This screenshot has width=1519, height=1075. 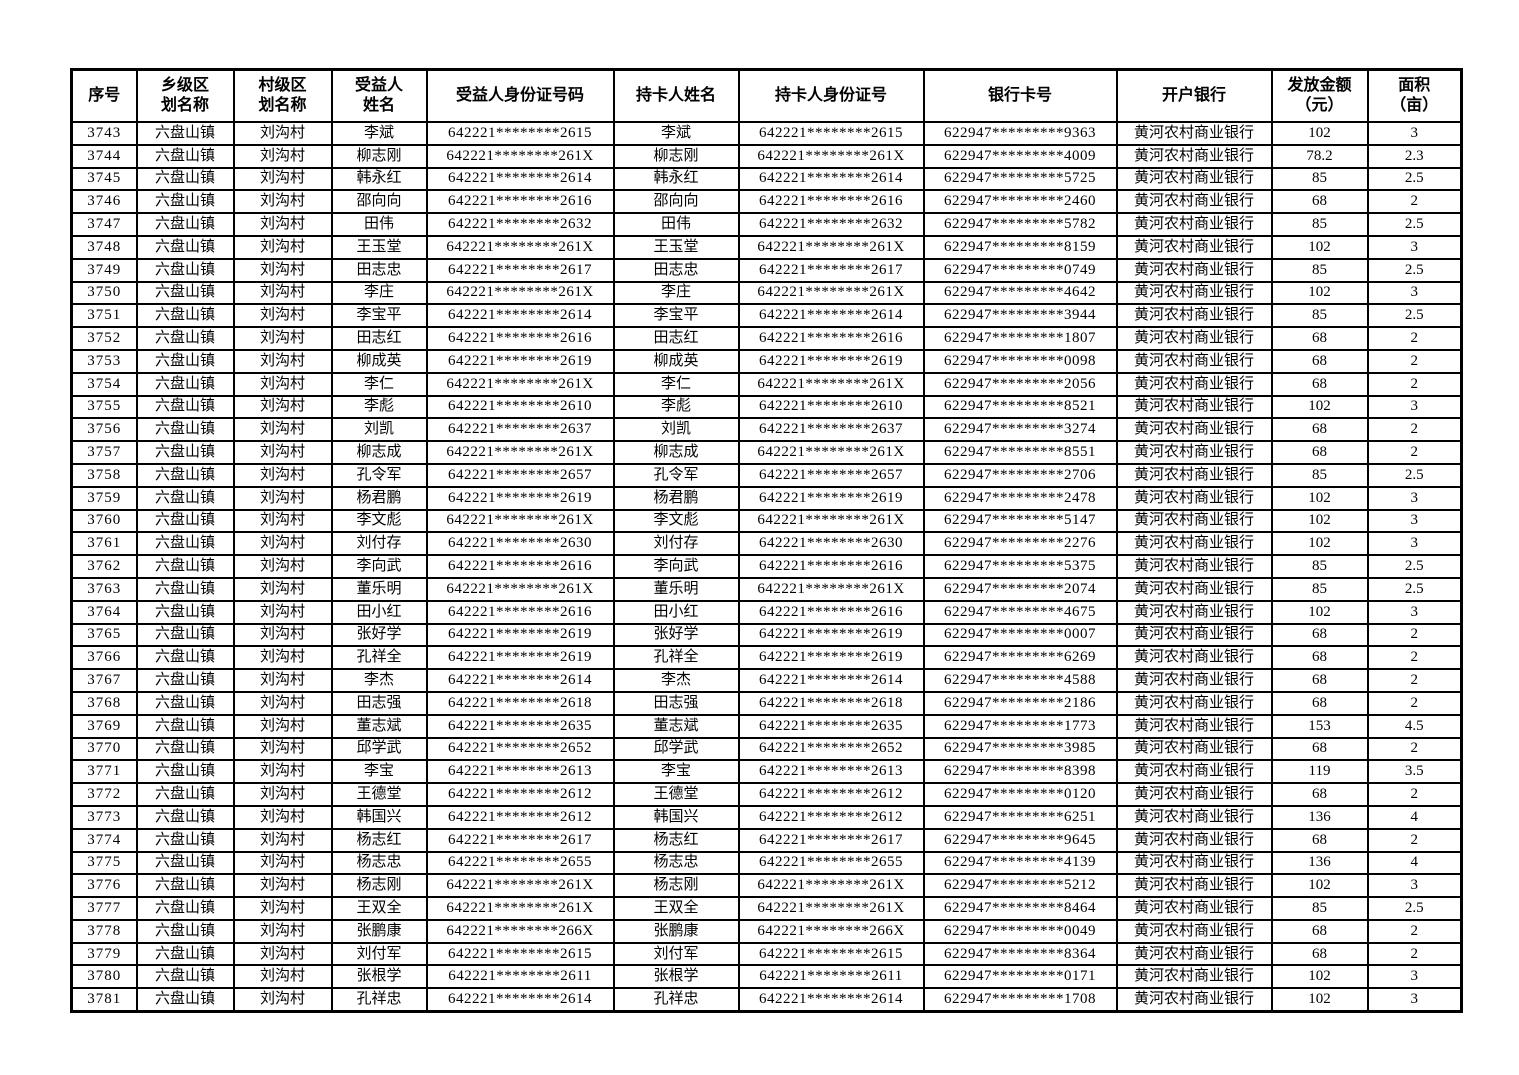 What do you see at coordinates (104, 270) in the screenshot?
I see `no-cell: 3749` at bounding box center [104, 270].